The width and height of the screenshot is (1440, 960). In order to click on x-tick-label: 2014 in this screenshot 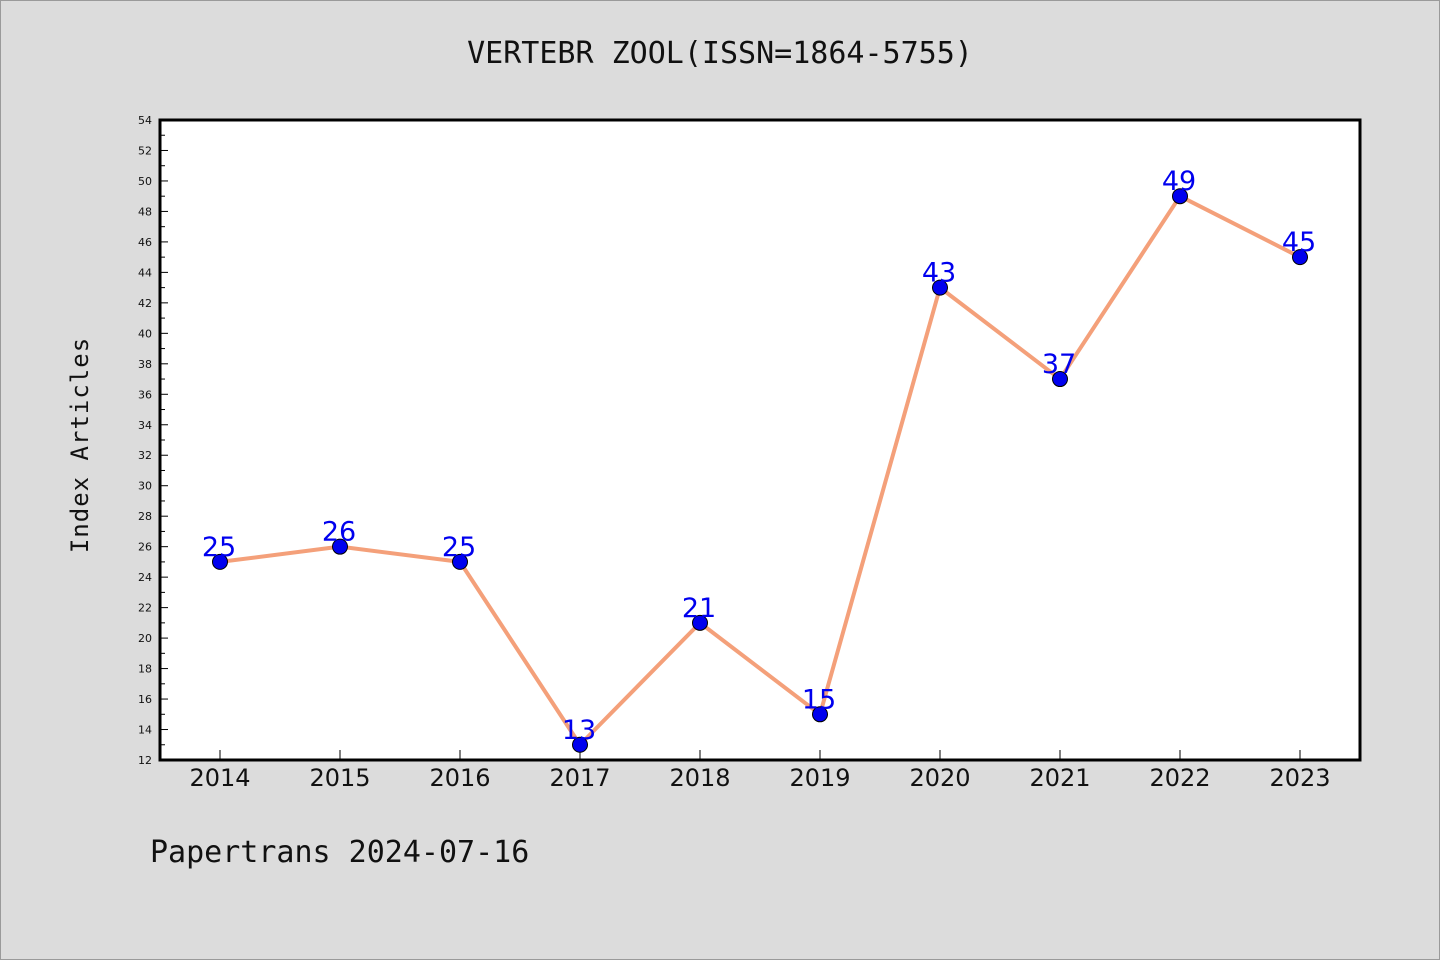, I will do `click(219, 778)`.